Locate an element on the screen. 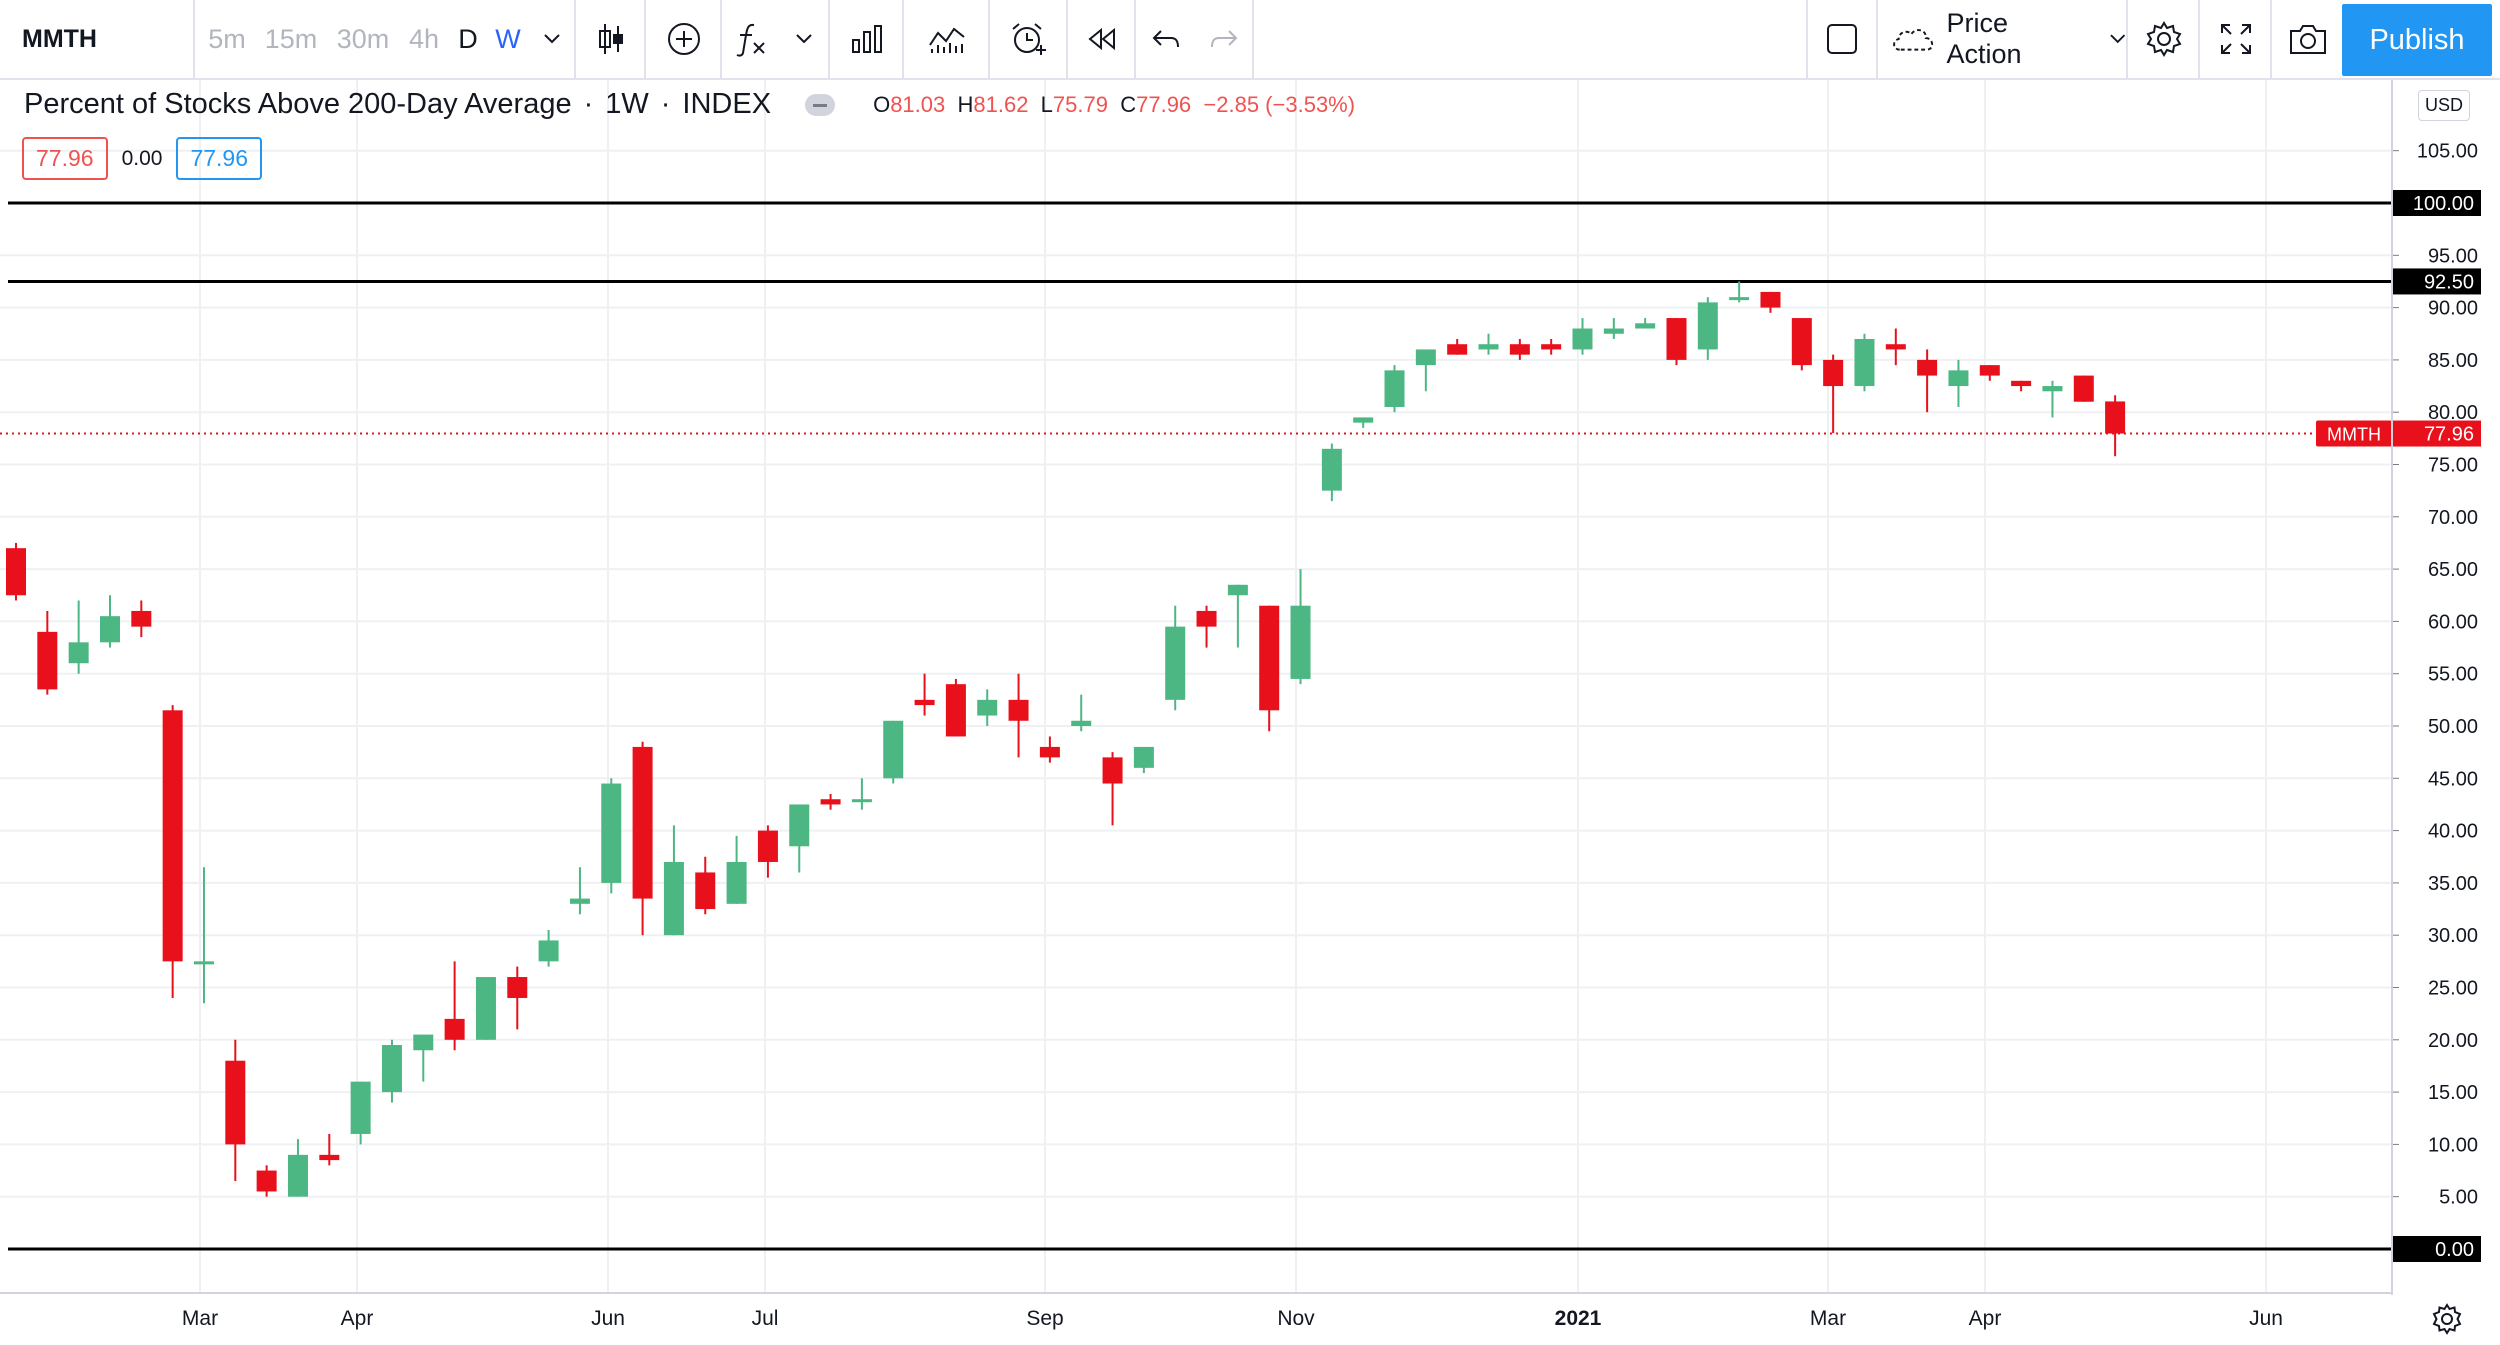 The width and height of the screenshot is (2500, 1345). interval-4h: 4h is located at coordinates (424, 38).